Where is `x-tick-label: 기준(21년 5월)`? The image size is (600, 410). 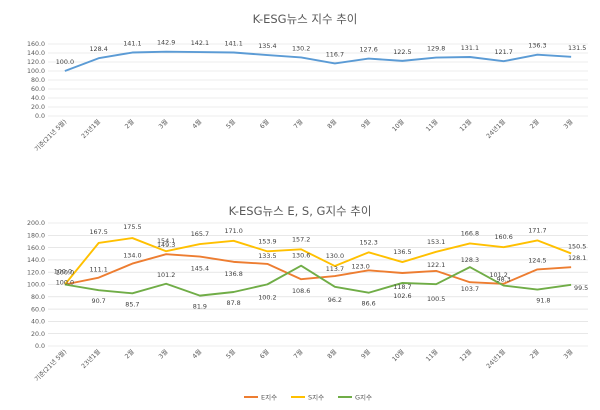
x-tick-label: 기준(21년 5월) is located at coordinates (50, 135).